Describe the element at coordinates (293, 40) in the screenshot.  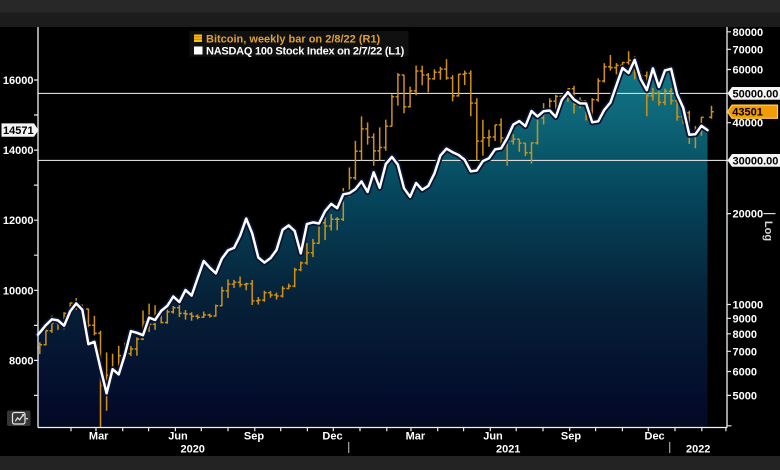
I see `svg-text:Bitcoin, weekly bar on 2/8/22: Bitcoin, weekly bar on 2/8/22 (R1)` at that location.